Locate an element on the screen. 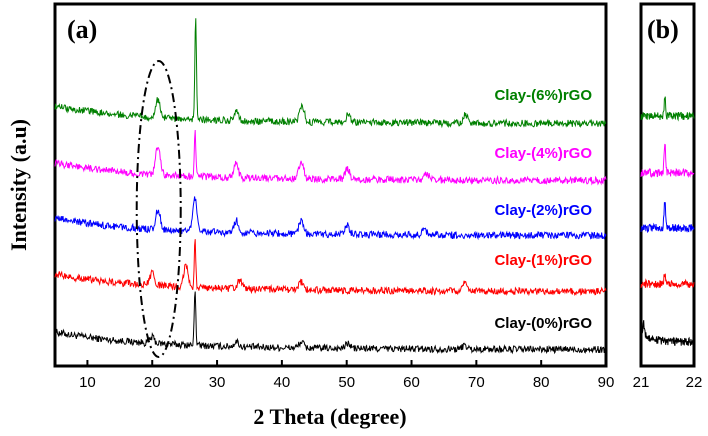 The height and width of the screenshot is (436, 708). panel-b-series-group is located at coordinates (667, 221).